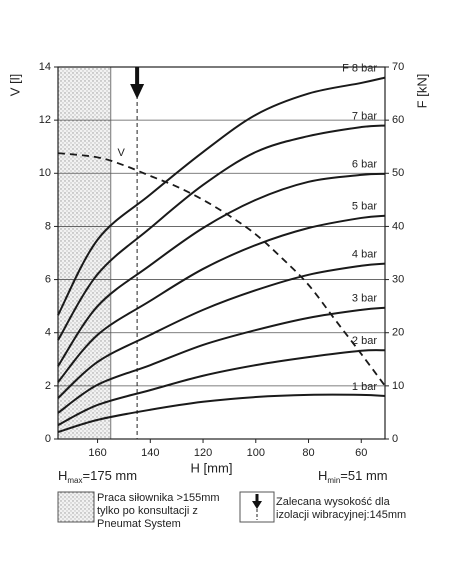 The width and height of the screenshot is (452, 584). What do you see at coordinates (48, 386) in the screenshot?
I see `y-tick-label: 2` at bounding box center [48, 386].